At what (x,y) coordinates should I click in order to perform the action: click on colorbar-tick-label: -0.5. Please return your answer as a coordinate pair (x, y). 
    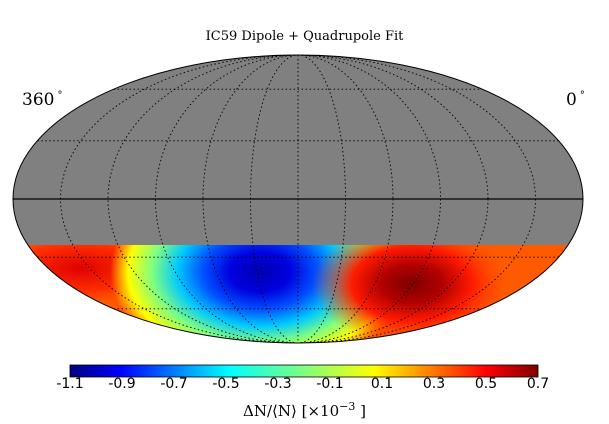
    Looking at the image, I should click on (226, 384).